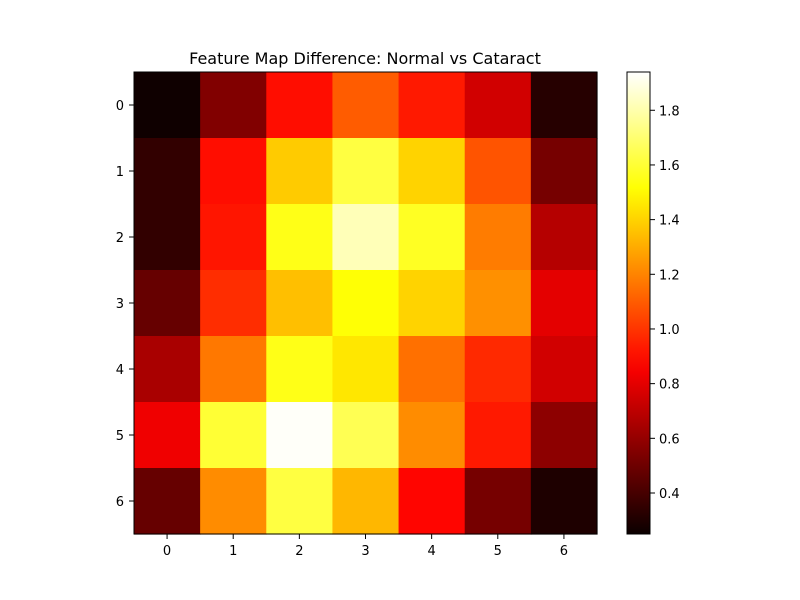 The width and height of the screenshot is (800, 600). What do you see at coordinates (669, 166) in the screenshot?
I see `colorbar-tick-label: 1.6` at bounding box center [669, 166].